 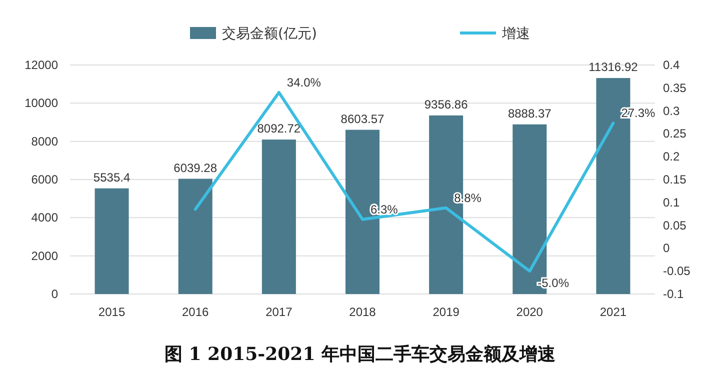 What do you see at coordinates (360, 354) in the screenshot?
I see `text: 图 1 2015-2021 年中国二手车交易金额及增速` at bounding box center [360, 354].